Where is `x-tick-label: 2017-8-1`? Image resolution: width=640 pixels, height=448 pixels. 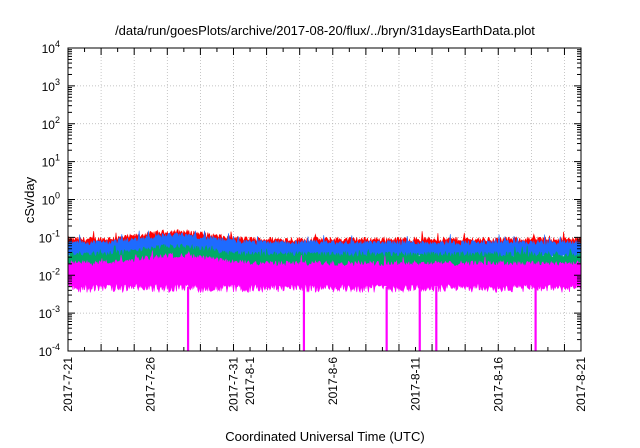 x-tick-label: 2017-8-1 is located at coordinates (250, 381).